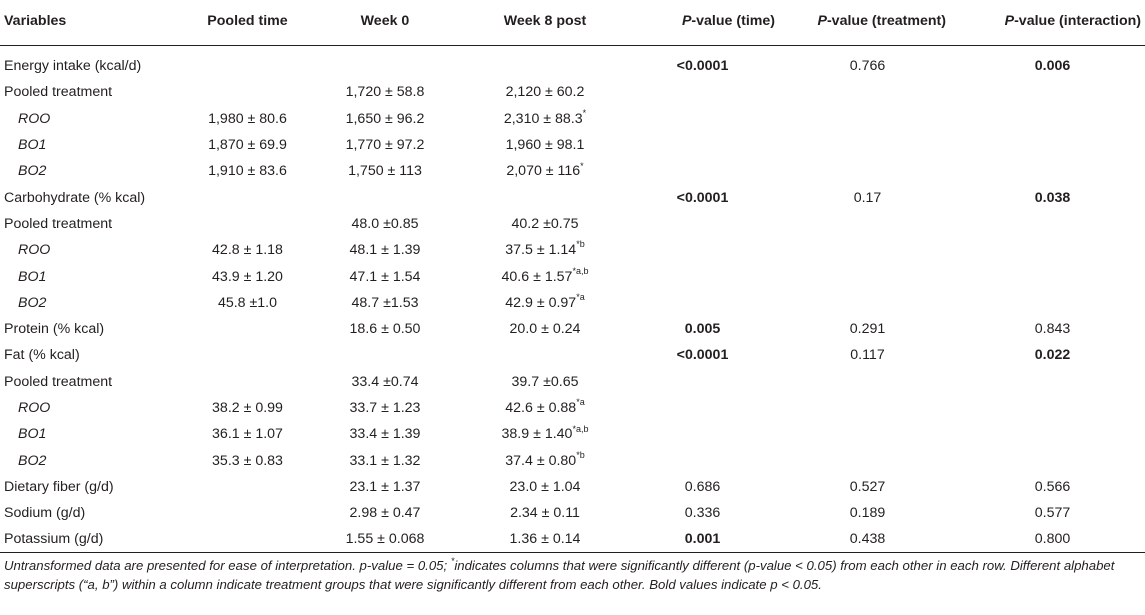 This screenshot has width=1145, height=615. What do you see at coordinates (1052, 486) in the screenshot?
I see `cell-p-value-interaction: 0.566` at bounding box center [1052, 486].